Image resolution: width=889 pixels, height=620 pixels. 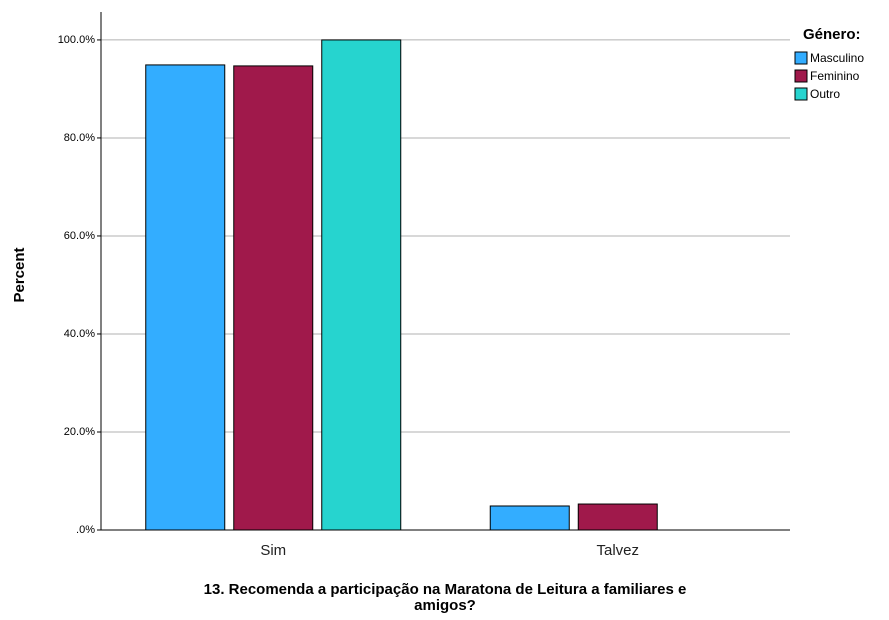 I want to click on y-axis-label: Percent, so click(x=19, y=274).